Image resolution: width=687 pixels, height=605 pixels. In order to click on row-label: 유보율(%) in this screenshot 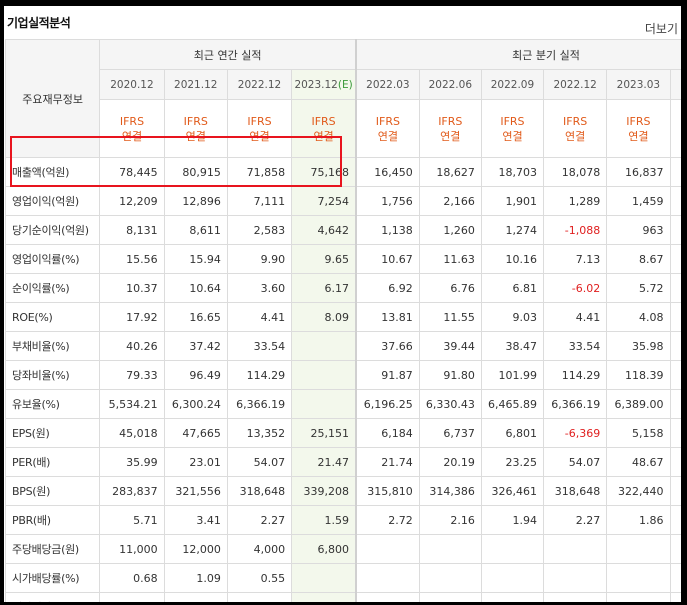, I will do `click(52, 404)`.